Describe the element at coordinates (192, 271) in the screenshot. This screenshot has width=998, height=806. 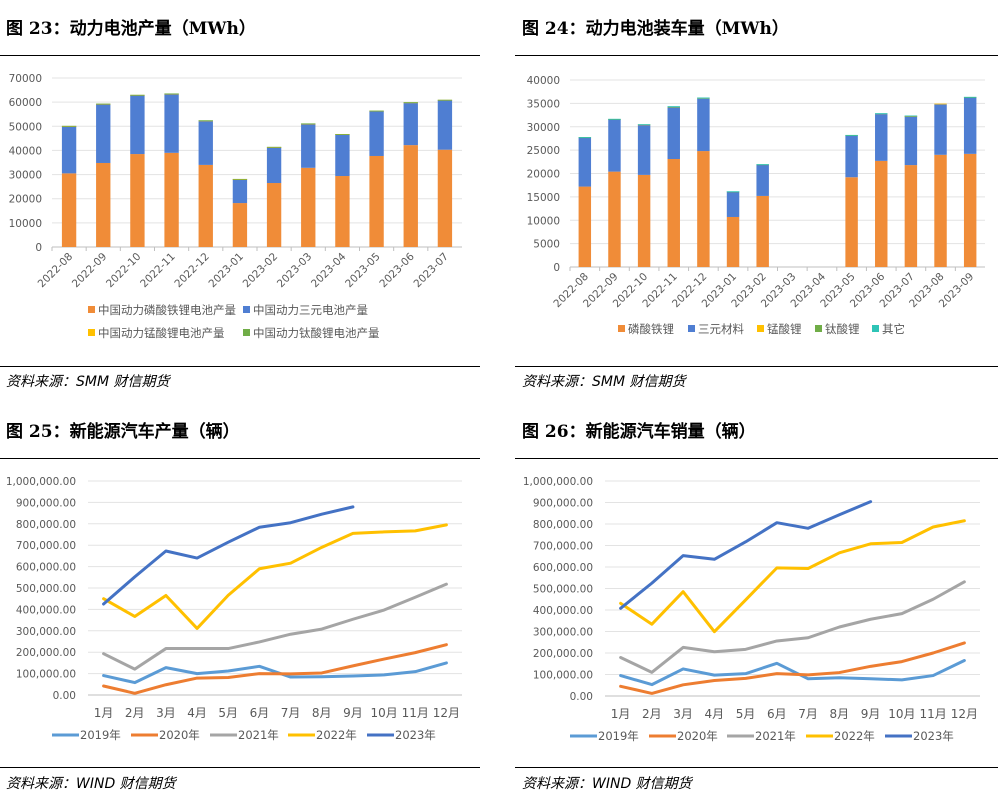
I see `x-tick-label: 2022-12` at that location.